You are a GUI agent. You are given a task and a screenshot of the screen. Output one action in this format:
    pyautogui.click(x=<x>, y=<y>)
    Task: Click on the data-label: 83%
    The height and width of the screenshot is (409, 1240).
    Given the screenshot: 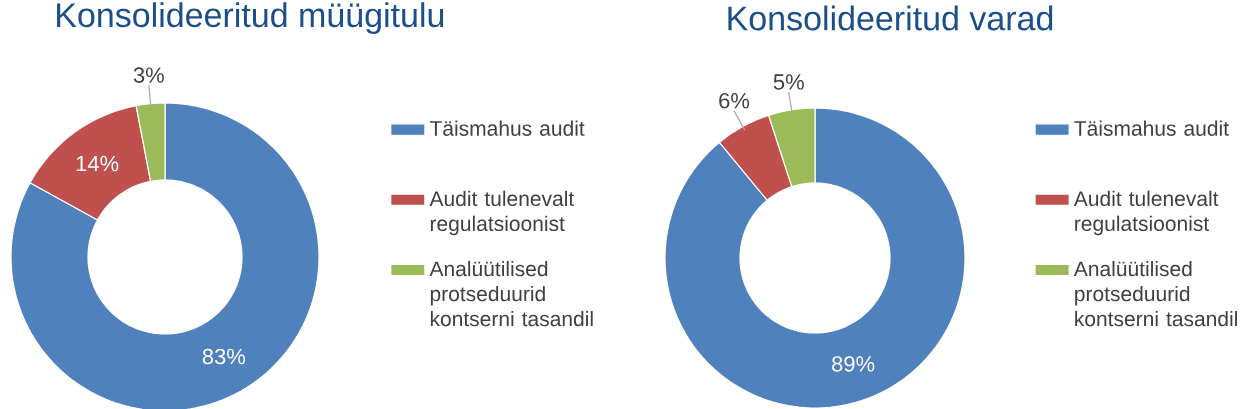 What is the action you would take?
    pyautogui.click(x=224, y=356)
    